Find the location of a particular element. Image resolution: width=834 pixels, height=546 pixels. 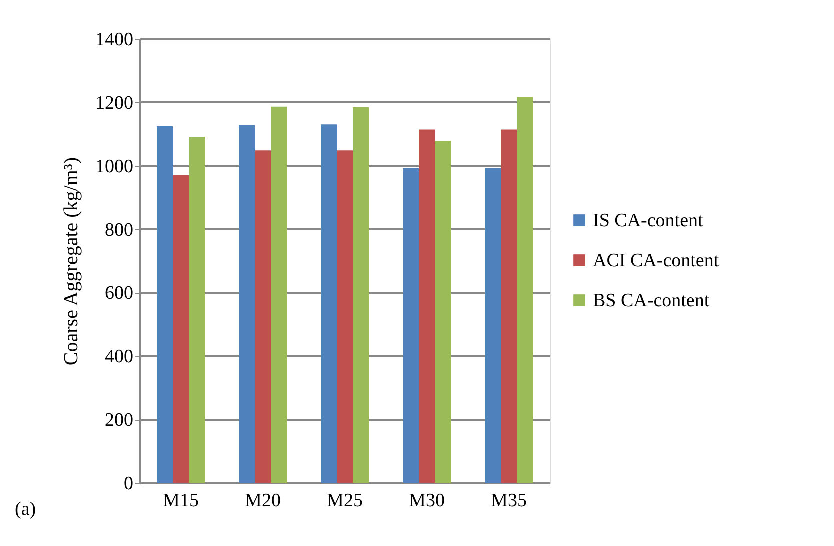

y-tick-label: 1200 is located at coordinates (115, 103).